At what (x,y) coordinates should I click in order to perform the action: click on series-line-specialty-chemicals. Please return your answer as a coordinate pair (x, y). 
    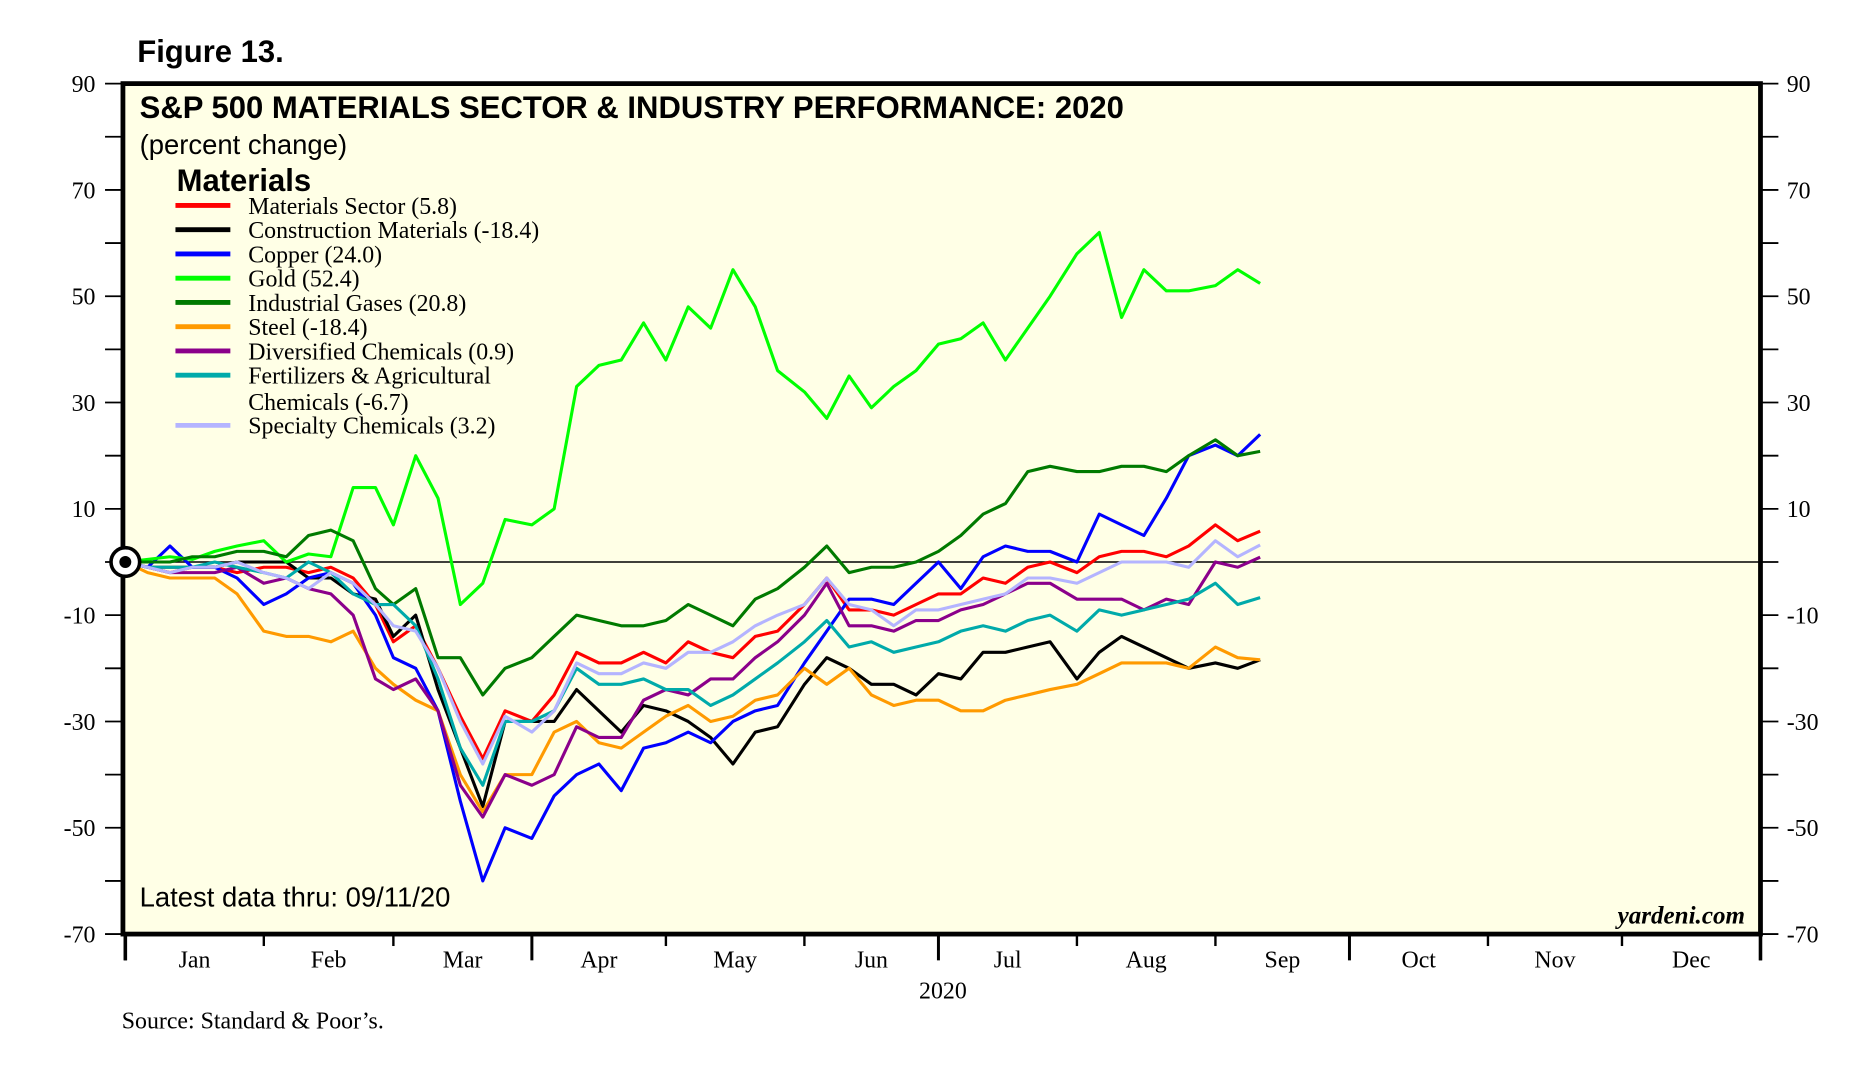
    Looking at the image, I should click on (692, 652).